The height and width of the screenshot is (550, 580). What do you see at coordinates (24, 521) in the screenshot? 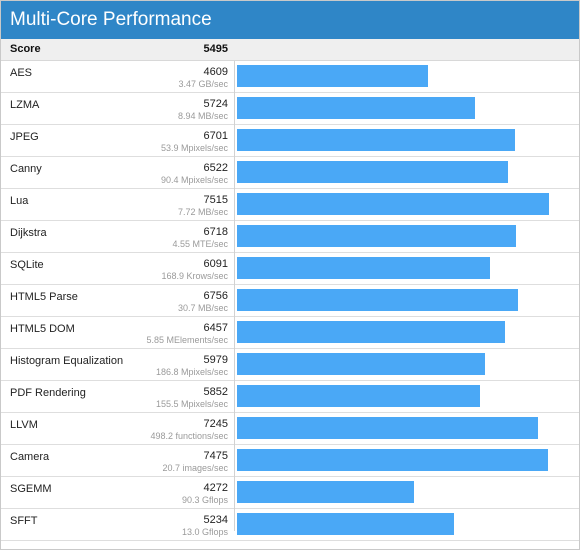
I see `benchmark-name: SFFT` at bounding box center [24, 521].